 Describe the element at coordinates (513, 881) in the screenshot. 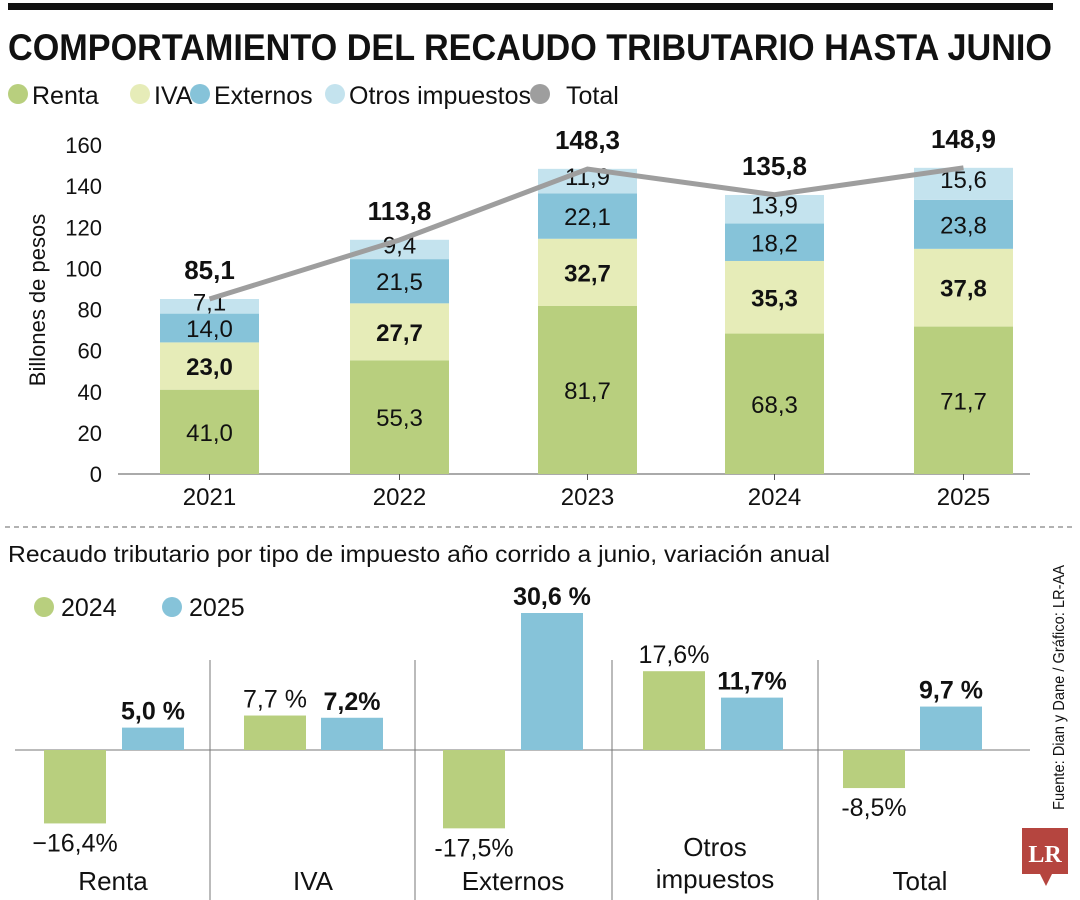

I see `category-label: Externos` at that location.